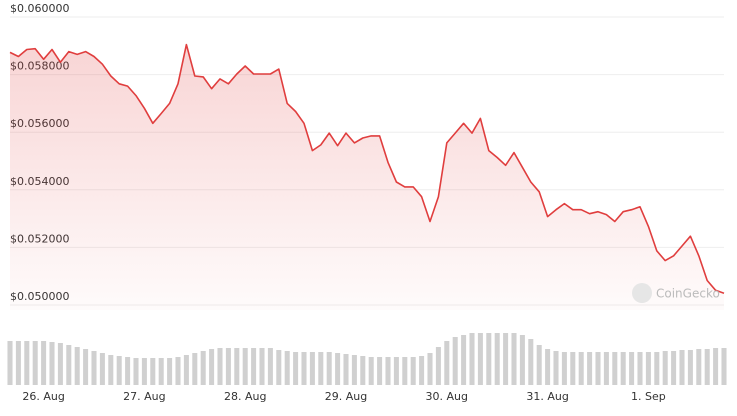  Describe the element at coordinates (144, 396) in the screenshot. I see `x-tick-label: 27. Aug` at that location.